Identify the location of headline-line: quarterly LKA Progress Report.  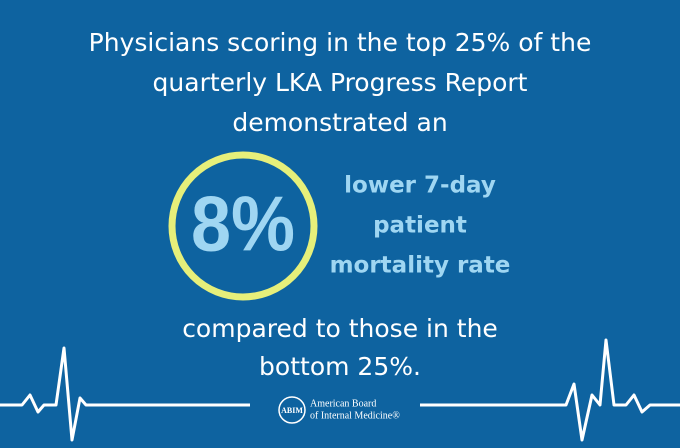
(340, 82).